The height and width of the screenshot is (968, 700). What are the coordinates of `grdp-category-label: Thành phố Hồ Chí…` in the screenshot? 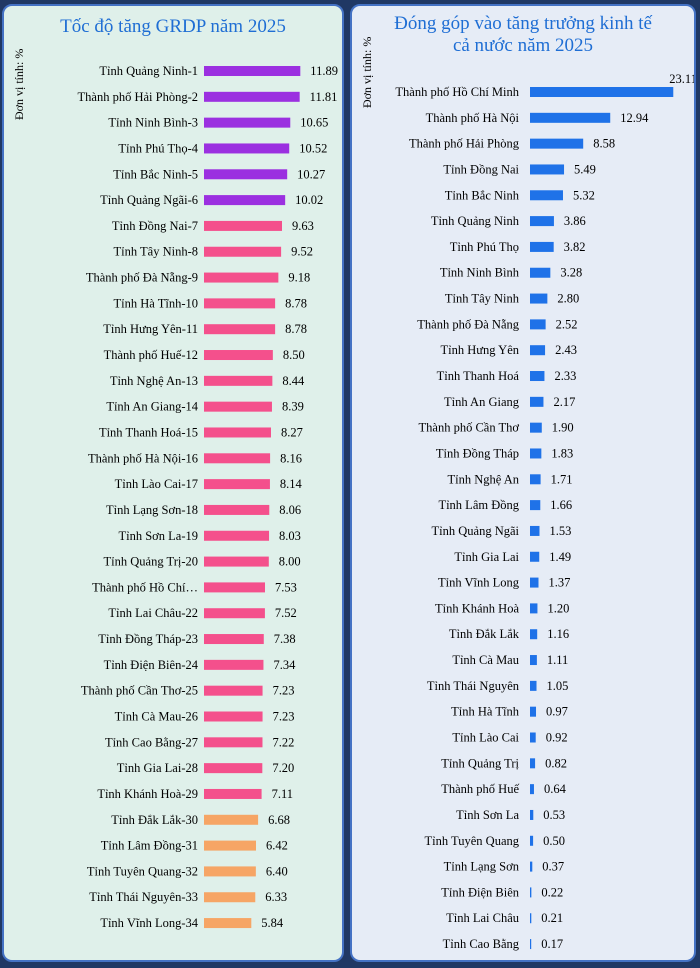 It's located at (145, 587).